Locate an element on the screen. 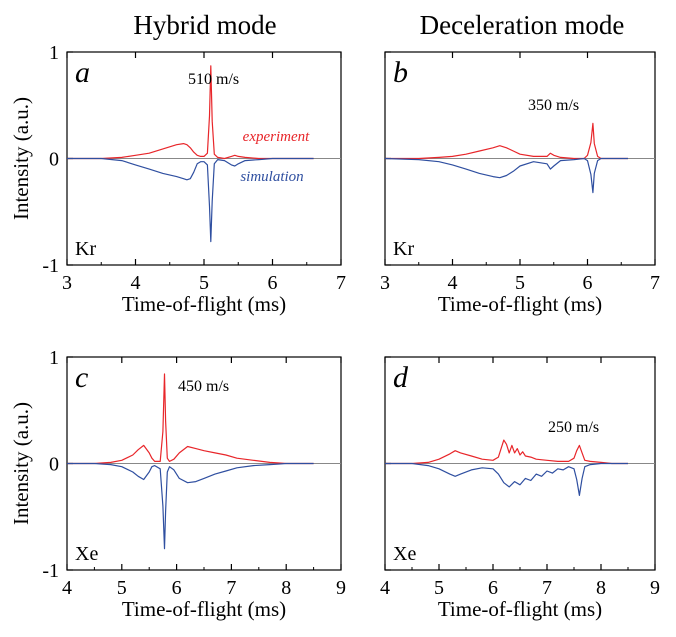 The height and width of the screenshot is (637, 676). panel-letter: b is located at coordinates (400, 72).